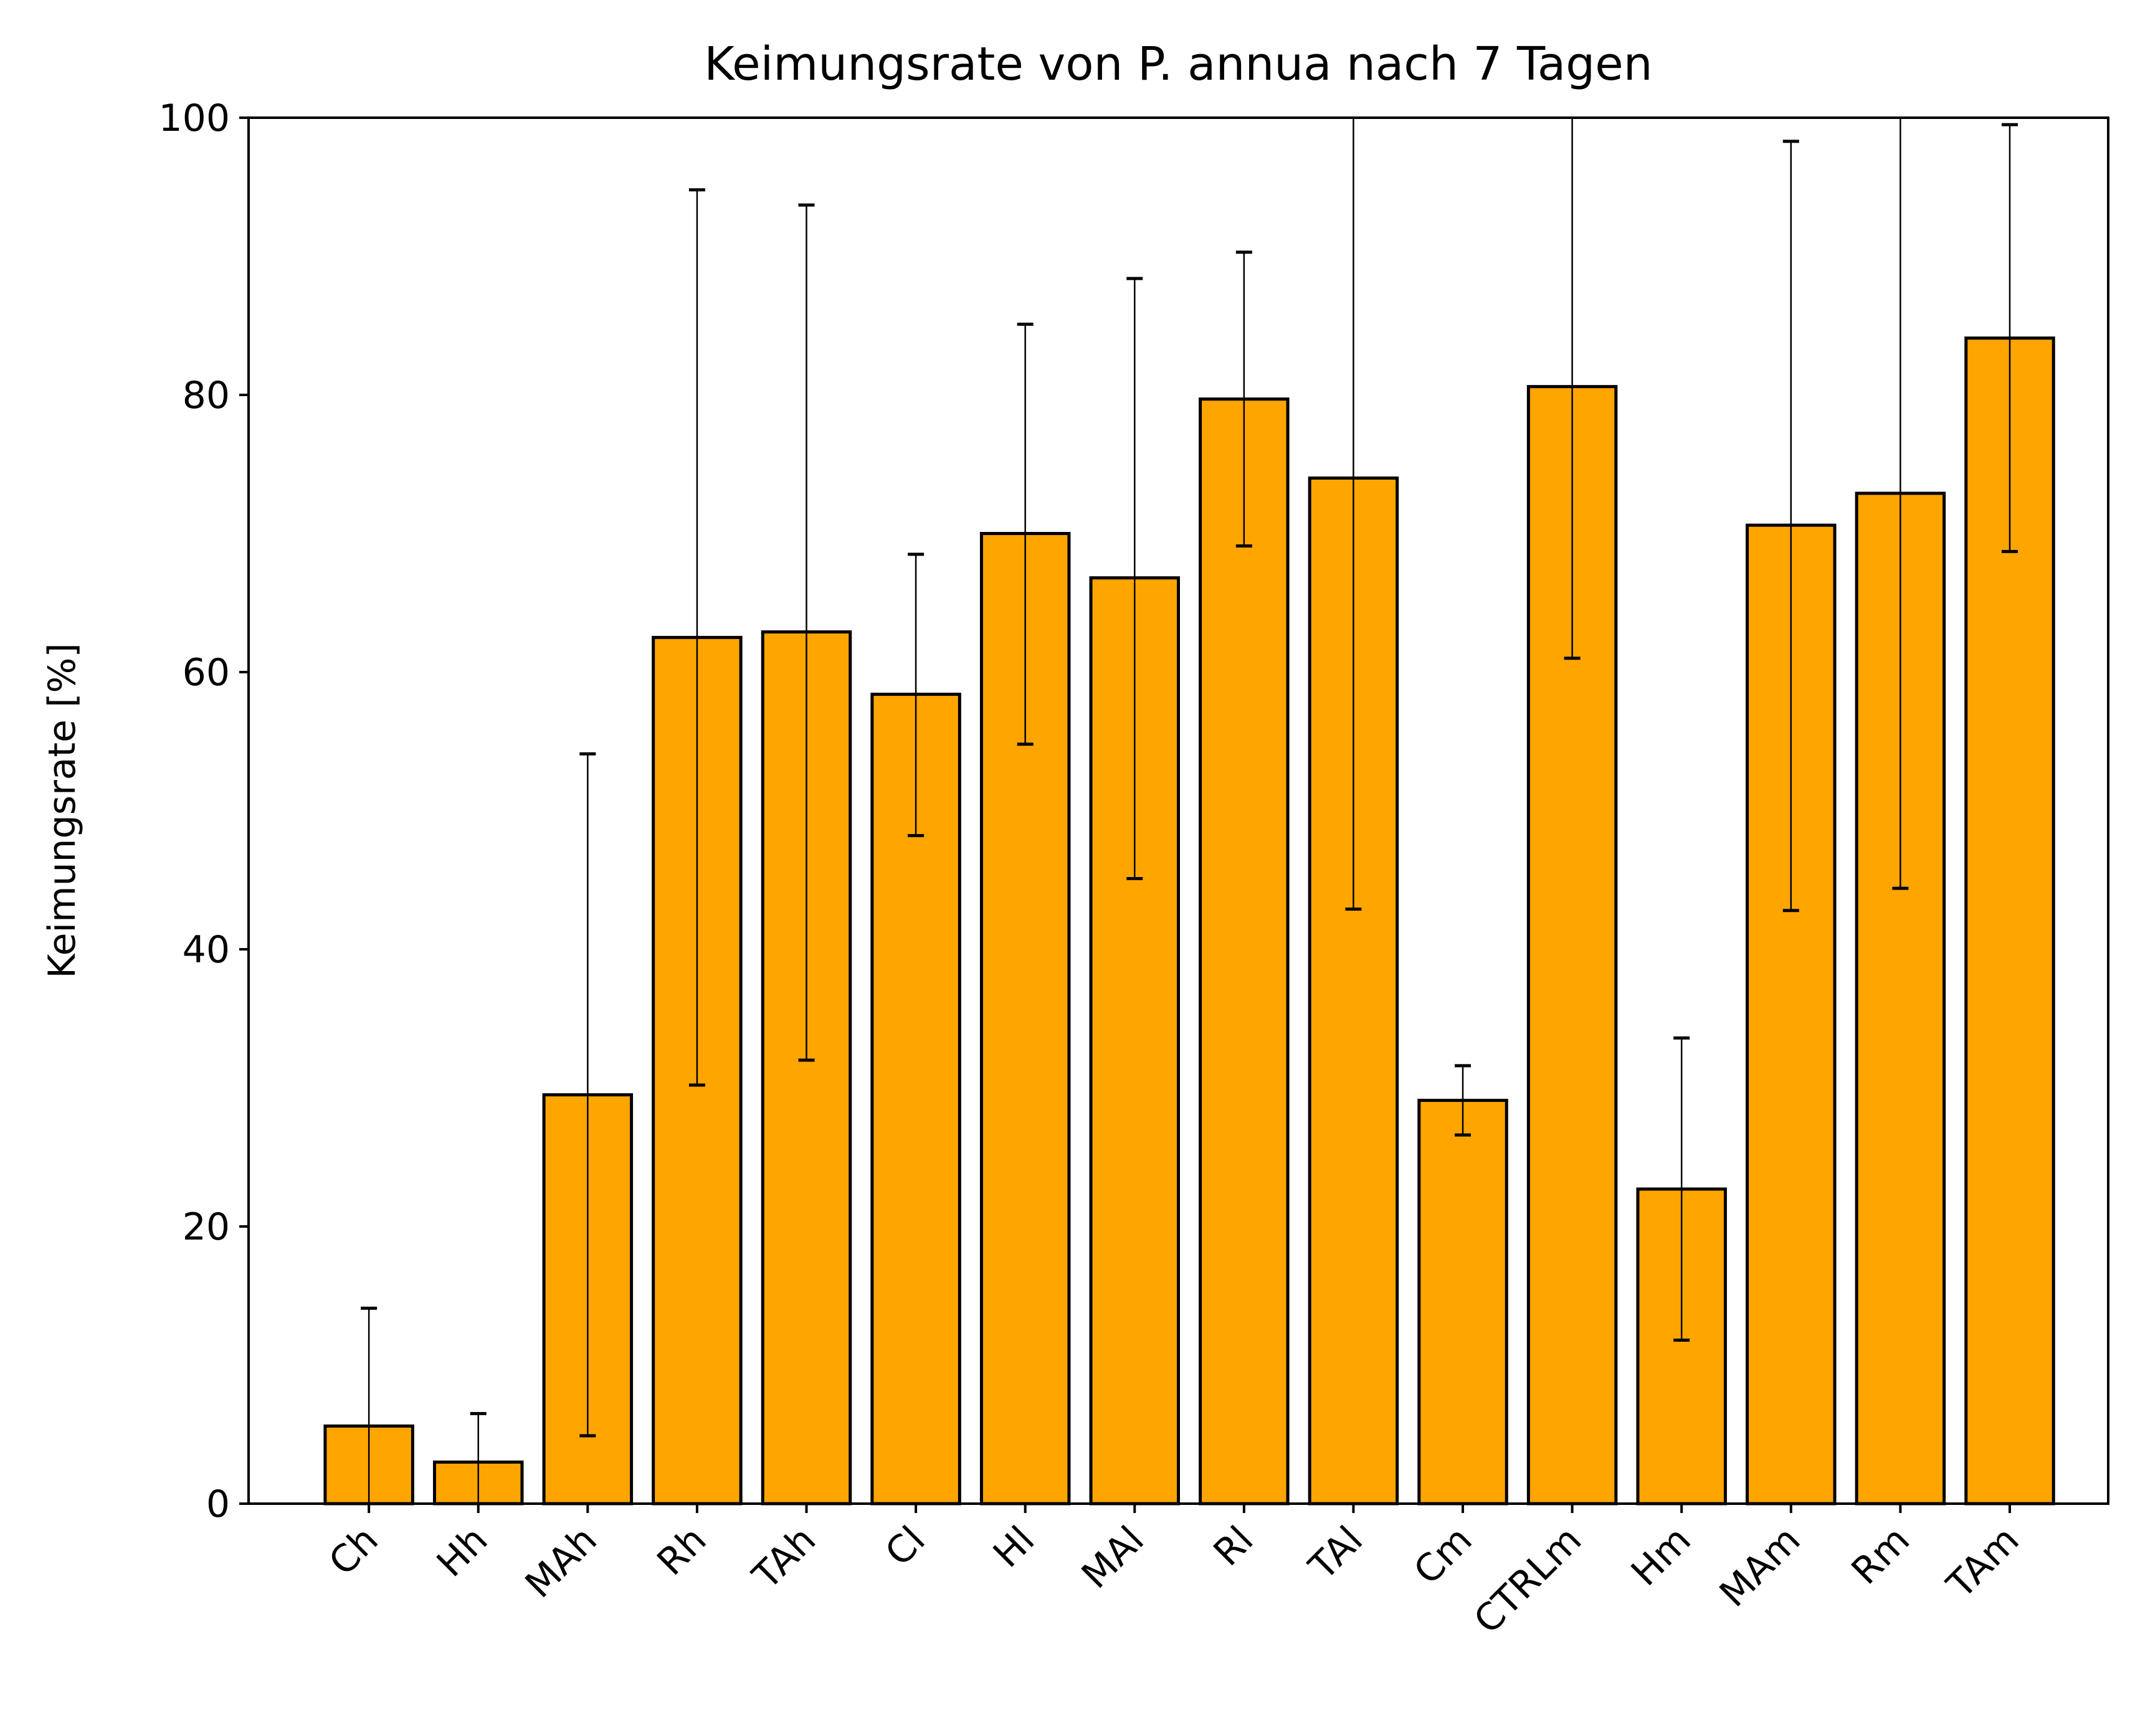  What do you see at coordinates (1335, 1553) in the screenshot?
I see `x-tick-label-tal: TAl` at bounding box center [1335, 1553].